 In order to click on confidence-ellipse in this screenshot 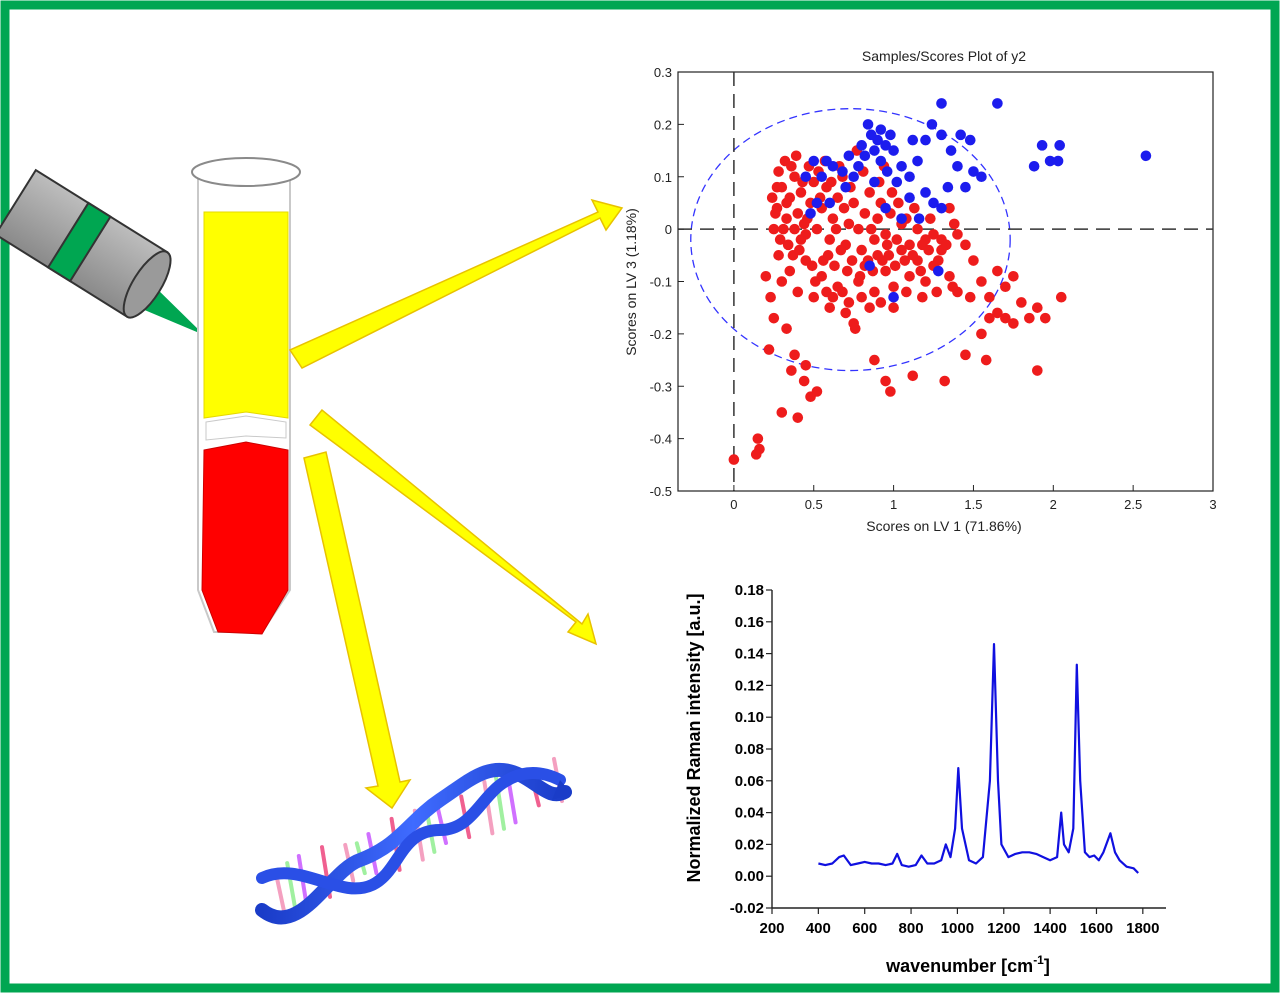, I will do `click(850, 240)`.